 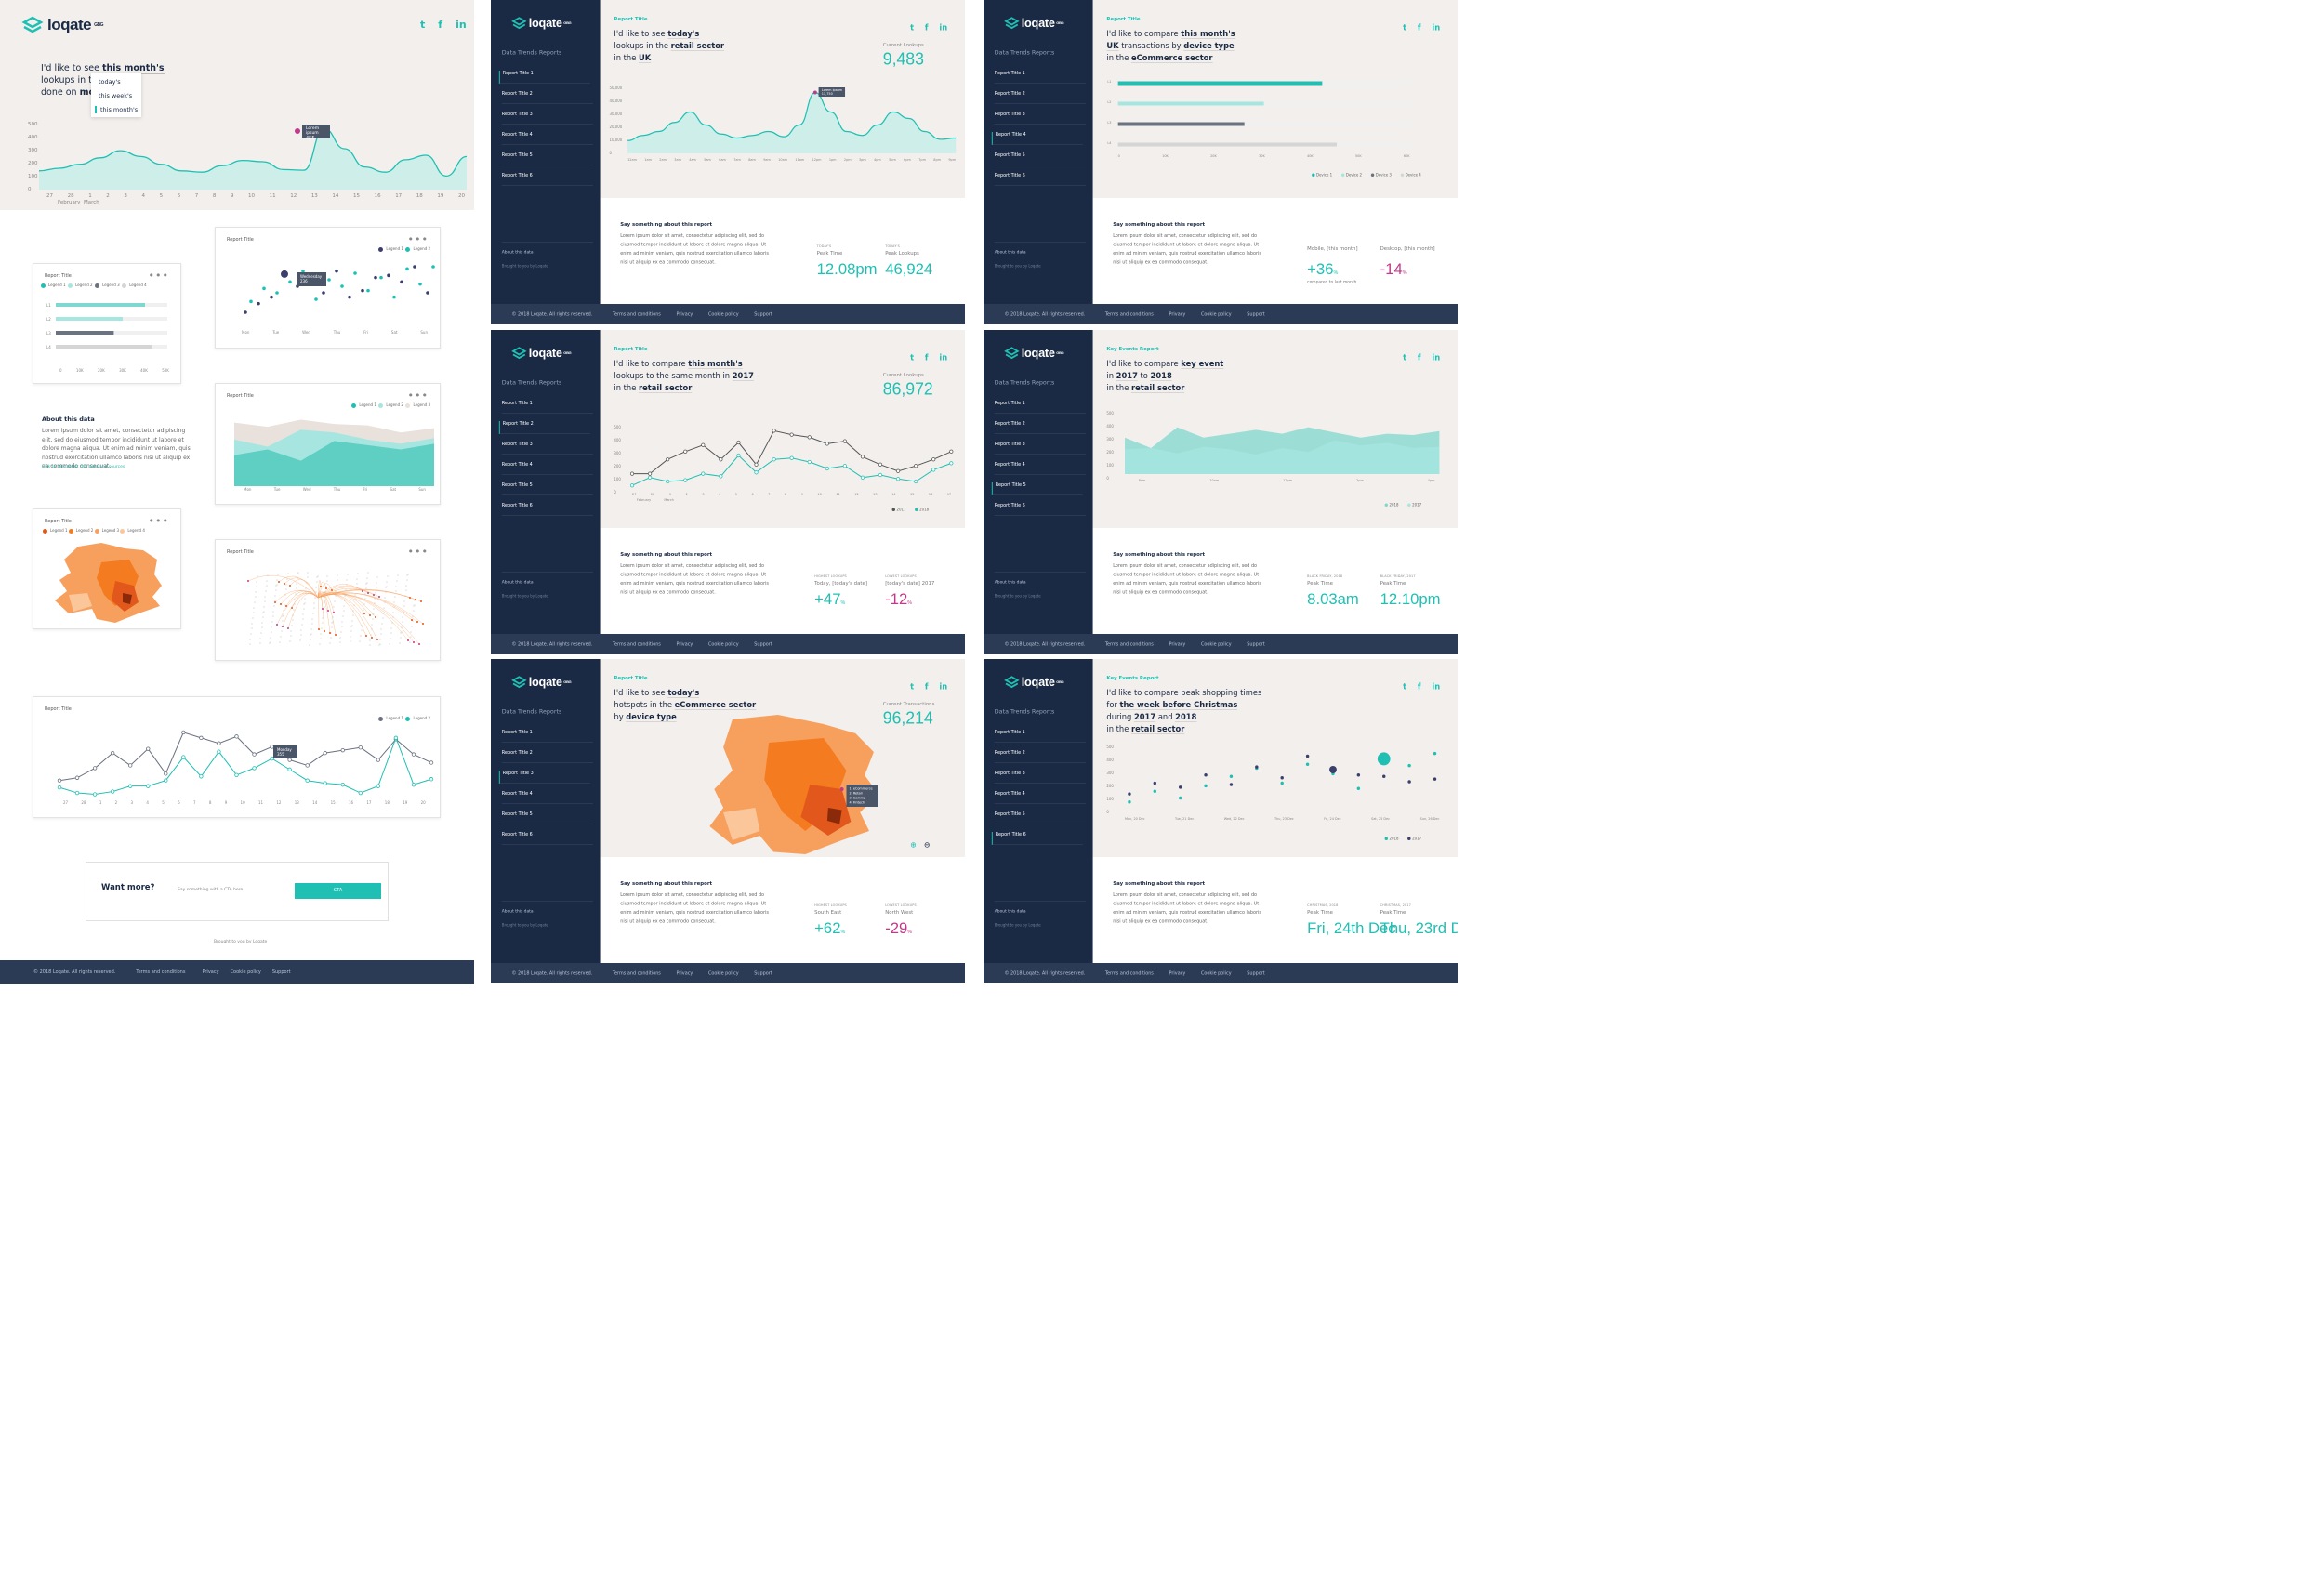 What do you see at coordinates (116, 109) in the screenshot?
I see `dropdown-option-selected: this month's` at bounding box center [116, 109].